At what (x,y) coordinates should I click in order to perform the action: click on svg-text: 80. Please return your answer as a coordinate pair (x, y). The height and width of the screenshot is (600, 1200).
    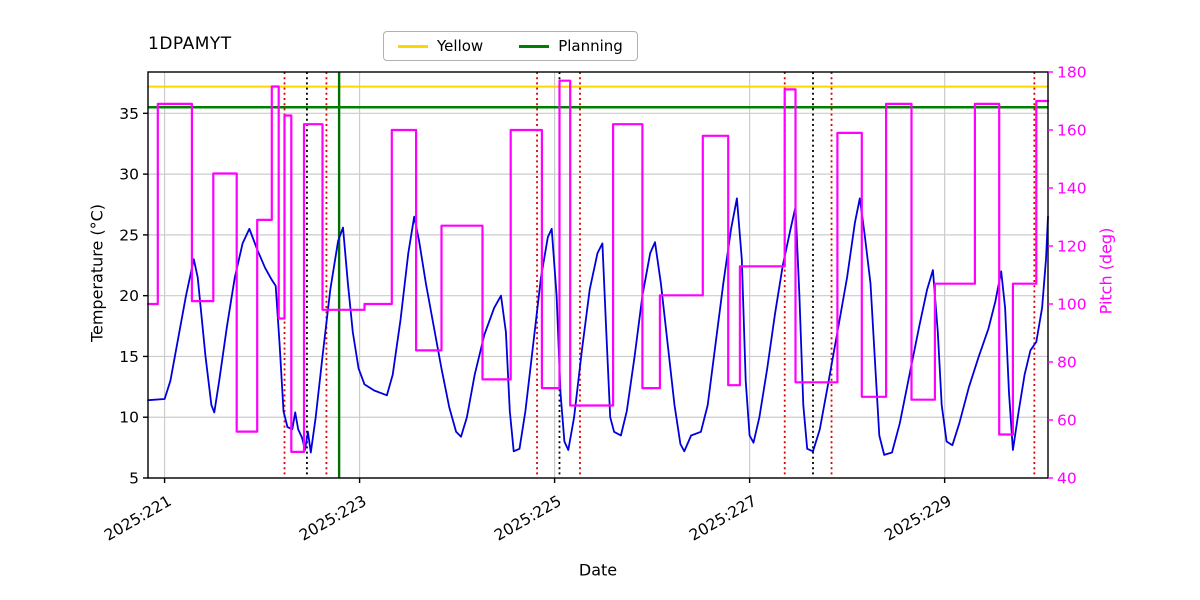
    Looking at the image, I should click on (1067, 363).